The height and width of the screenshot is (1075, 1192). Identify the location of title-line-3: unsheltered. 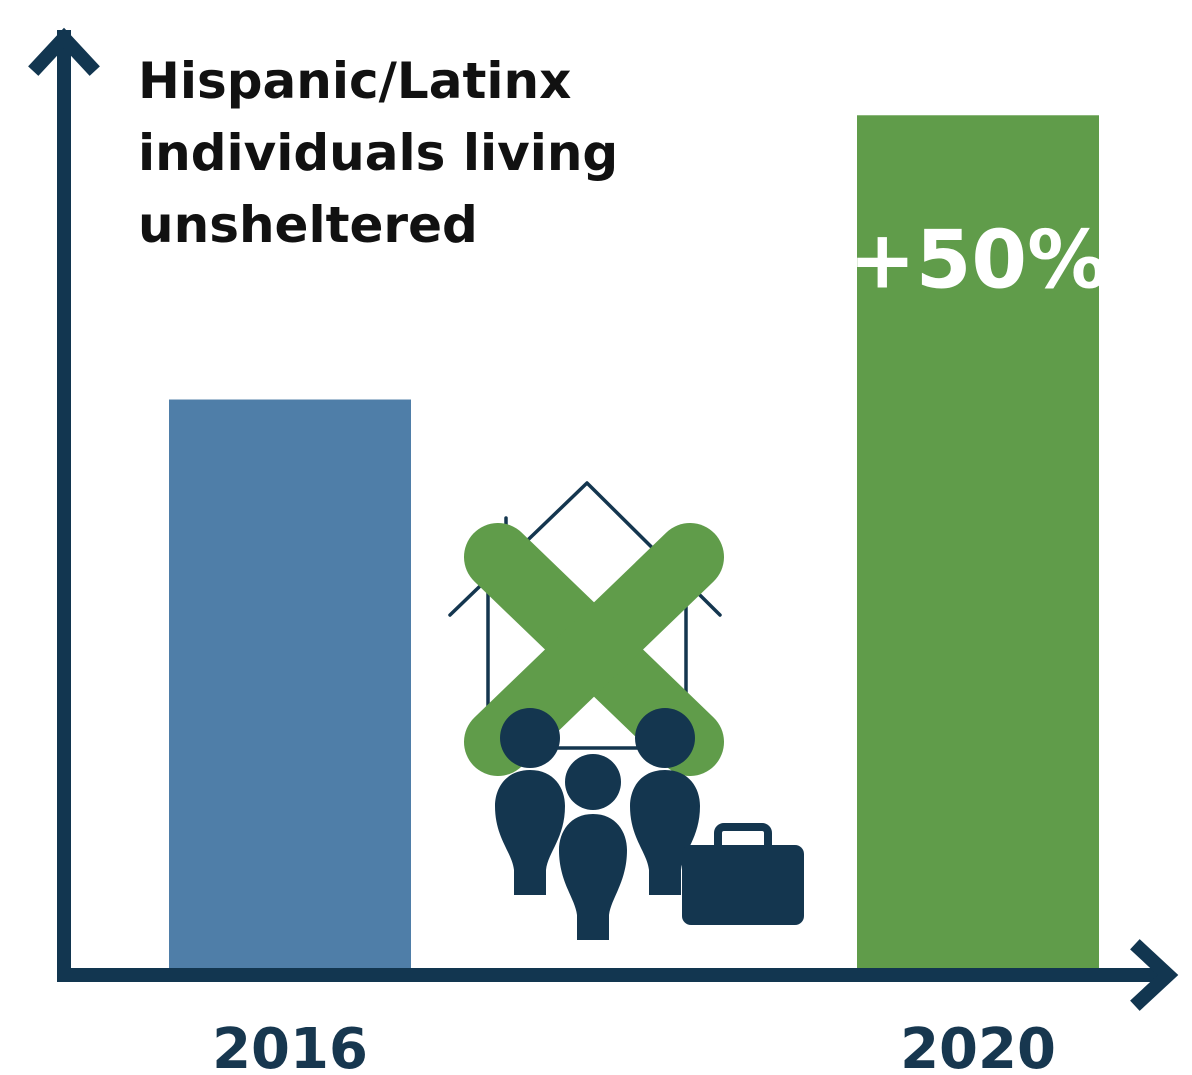
(308, 225).